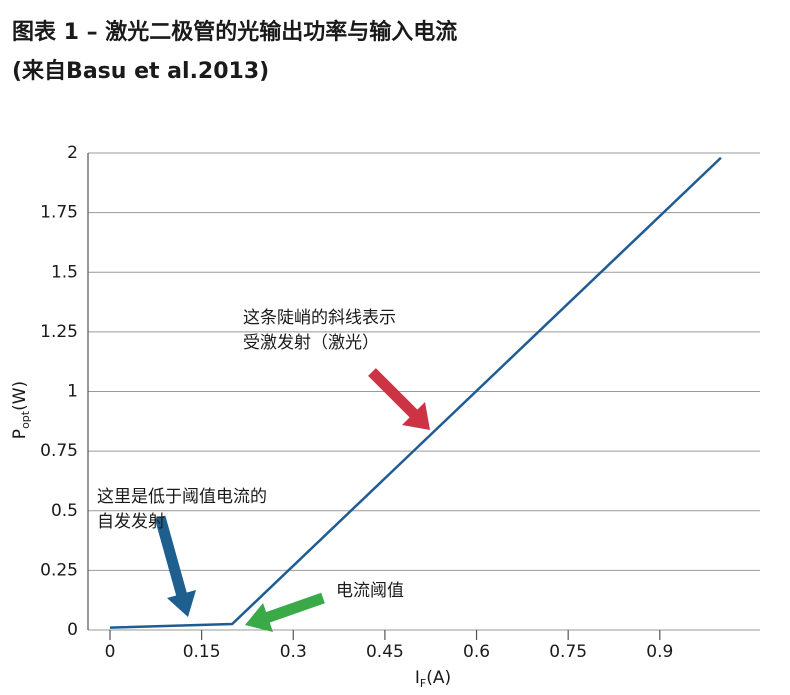  Describe the element at coordinates (140, 71) in the screenshot. I see `chart-title: (来自Basu et al.2013)` at that location.